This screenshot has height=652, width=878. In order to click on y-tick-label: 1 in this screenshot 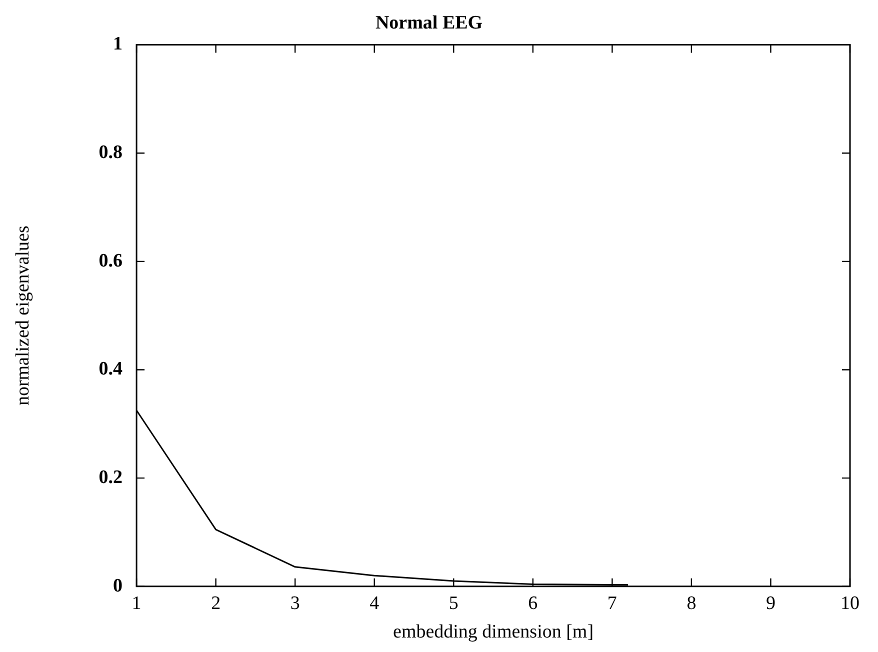, I will do `click(118, 44)`.